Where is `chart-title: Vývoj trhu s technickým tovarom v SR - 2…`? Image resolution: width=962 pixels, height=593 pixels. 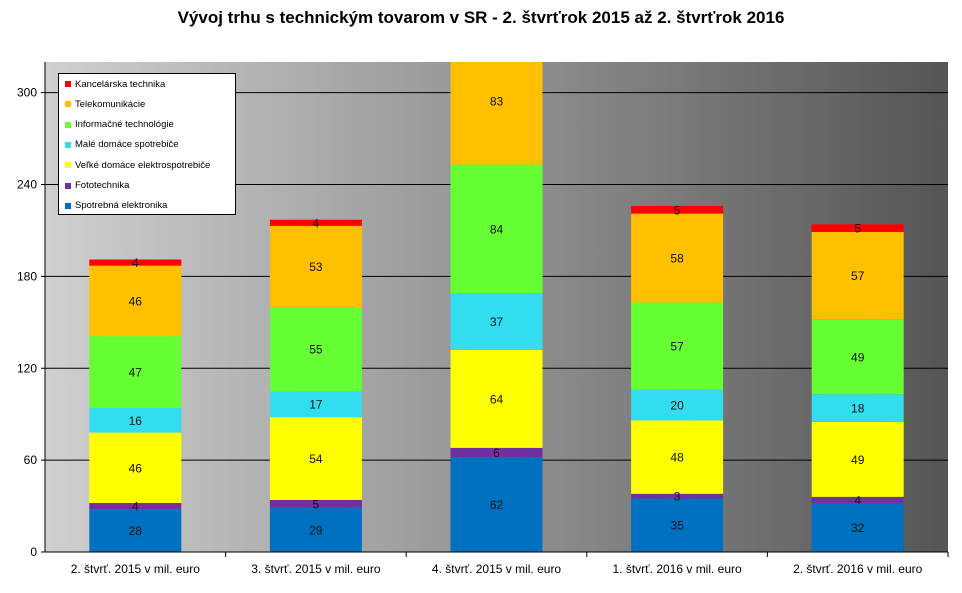
chart-title: Vývoj trhu s technickým tovarom v SR - 2… is located at coordinates (481, 17).